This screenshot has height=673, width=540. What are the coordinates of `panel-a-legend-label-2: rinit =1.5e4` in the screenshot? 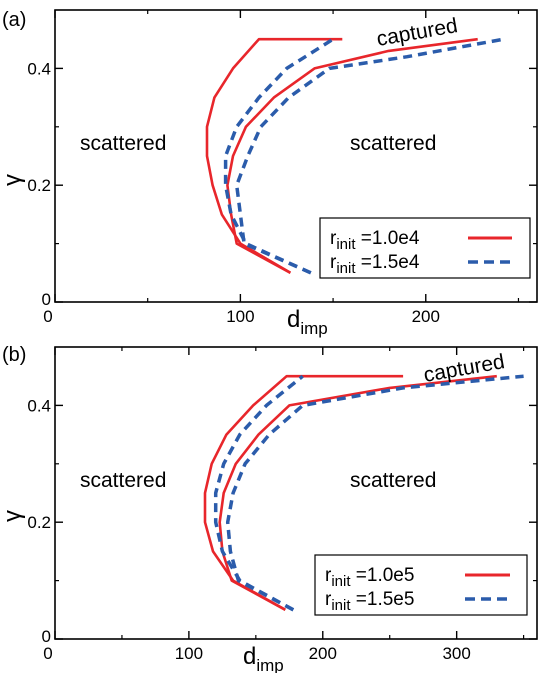 It's located at (375, 264).